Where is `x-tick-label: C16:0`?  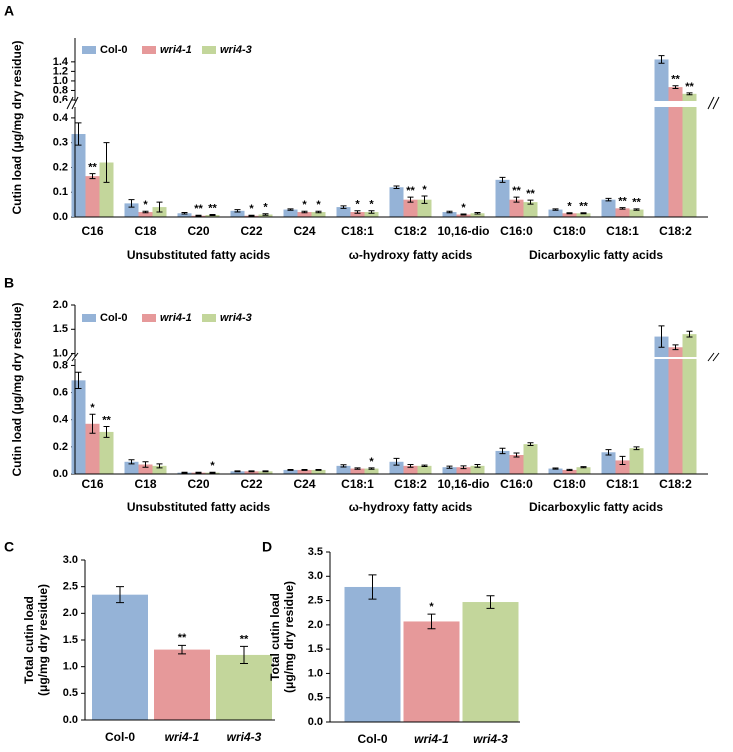
x-tick-label: C16:0 is located at coordinates (516, 484).